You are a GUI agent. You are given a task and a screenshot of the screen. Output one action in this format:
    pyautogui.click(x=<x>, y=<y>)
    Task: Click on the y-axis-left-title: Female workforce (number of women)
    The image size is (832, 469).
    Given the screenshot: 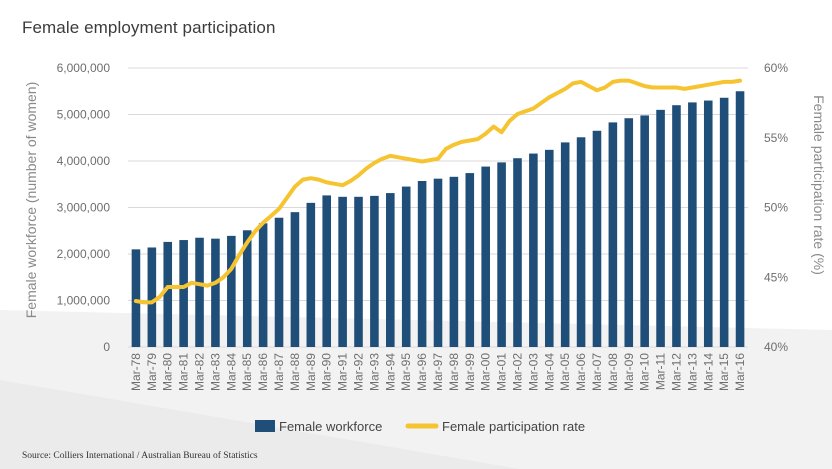 What is the action you would take?
    pyautogui.click(x=31, y=200)
    